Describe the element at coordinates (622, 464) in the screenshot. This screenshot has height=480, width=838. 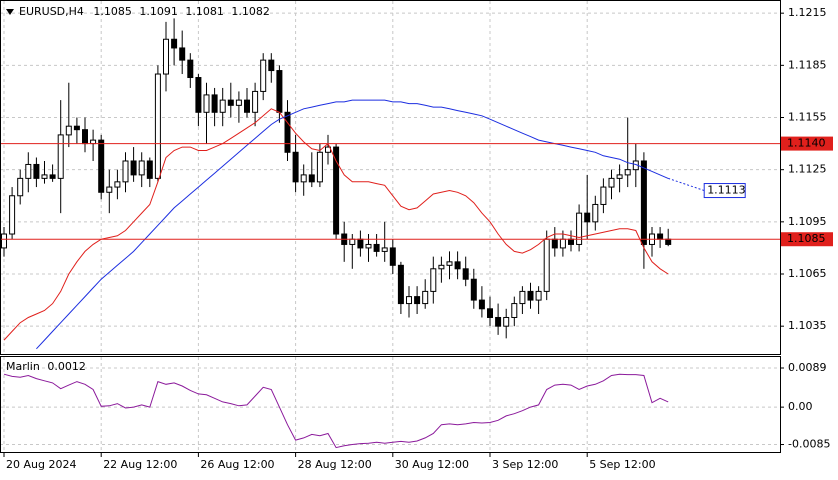
I see `x-tick-label: 5 Sep 12:00` at that location.